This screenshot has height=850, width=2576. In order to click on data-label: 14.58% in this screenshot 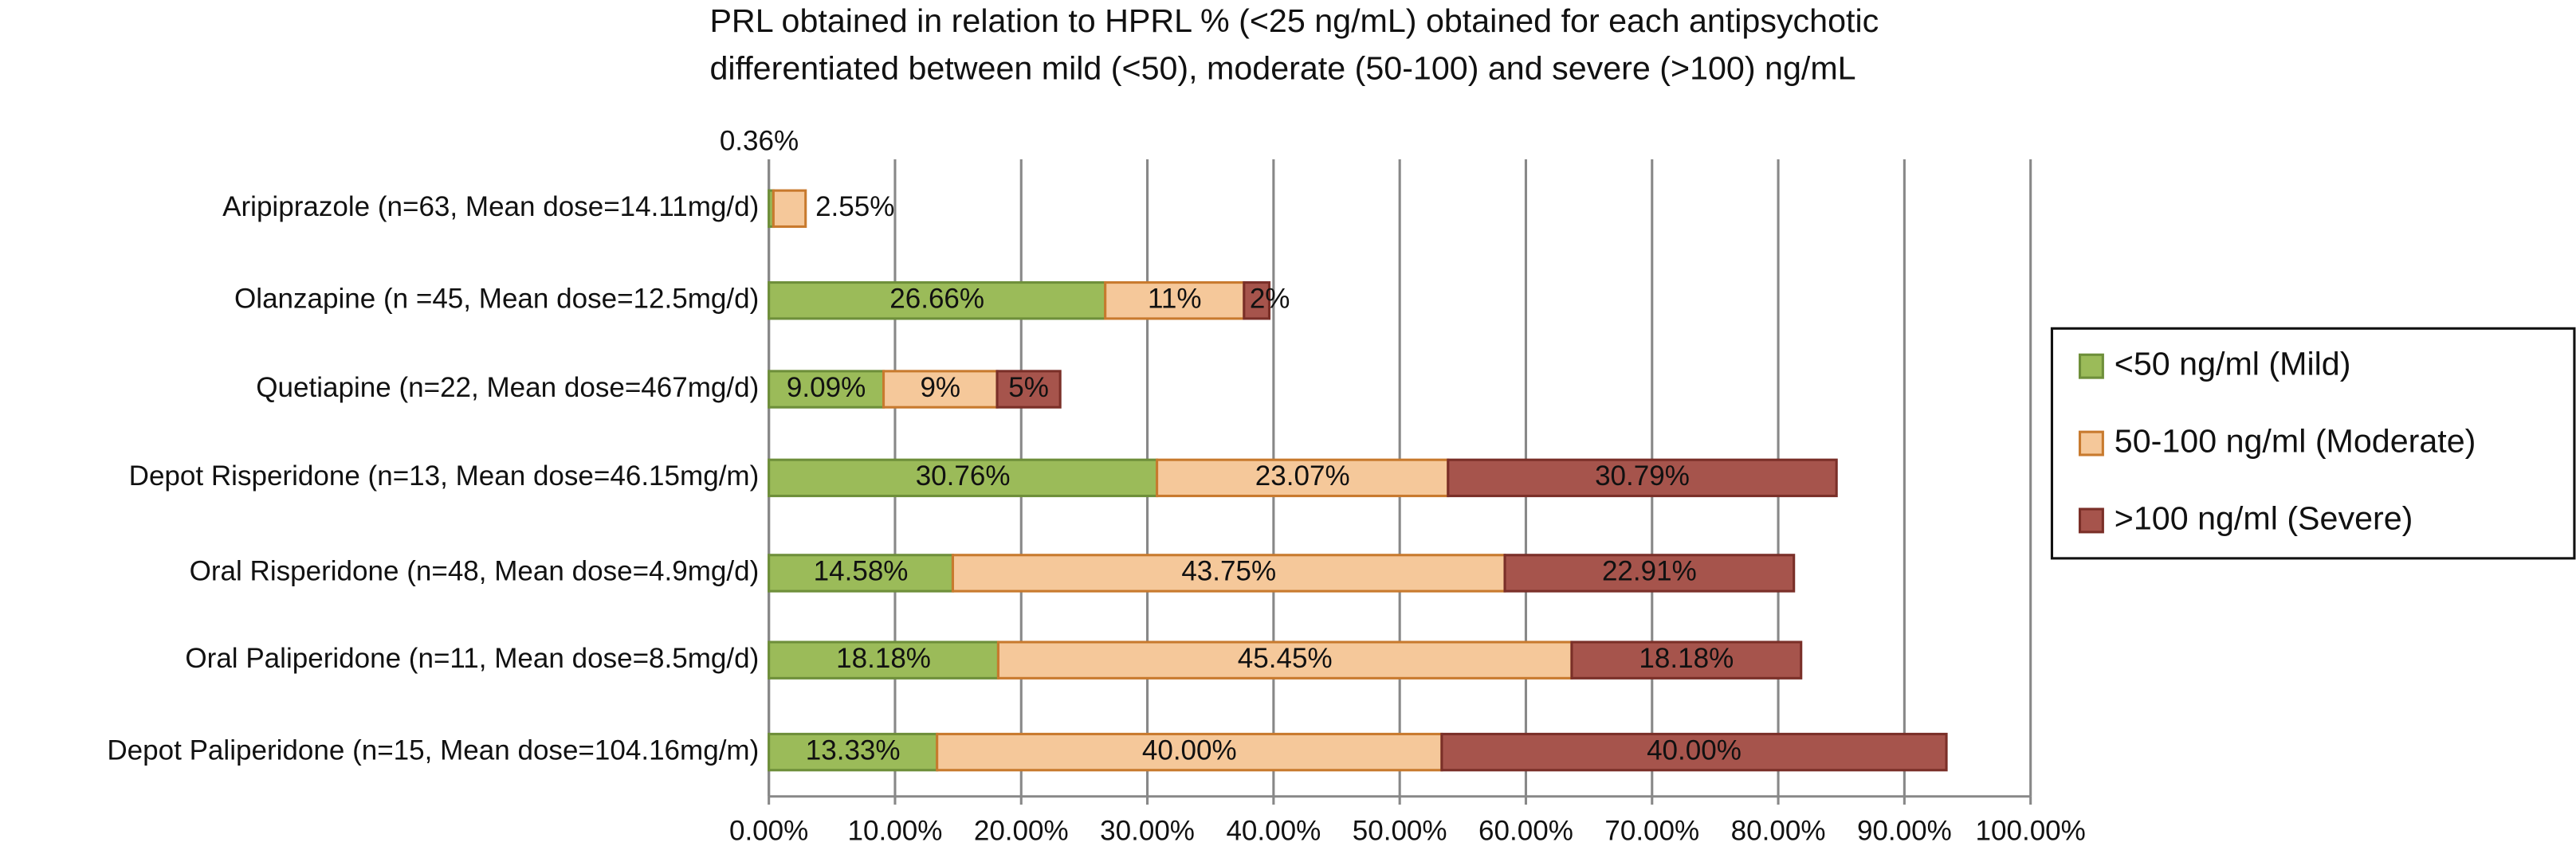, I will do `click(861, 572)`.